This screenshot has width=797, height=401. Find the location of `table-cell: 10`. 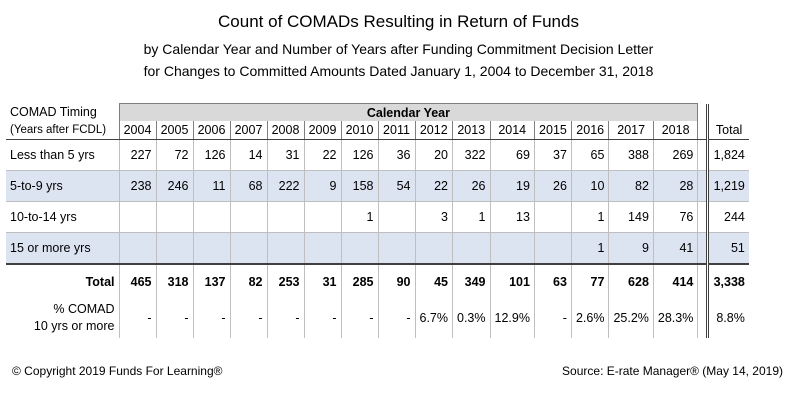

table-cell: 10 is located at coordinates (589, 186).